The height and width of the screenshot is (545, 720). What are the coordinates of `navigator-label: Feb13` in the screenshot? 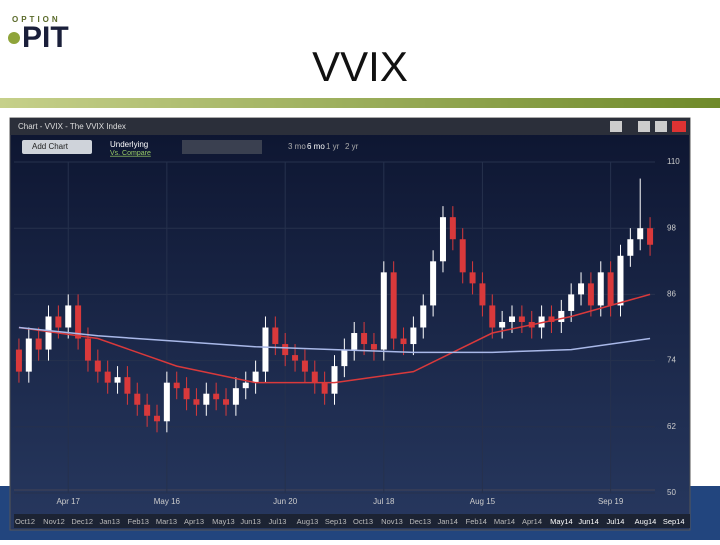 It's located at (138, 521).